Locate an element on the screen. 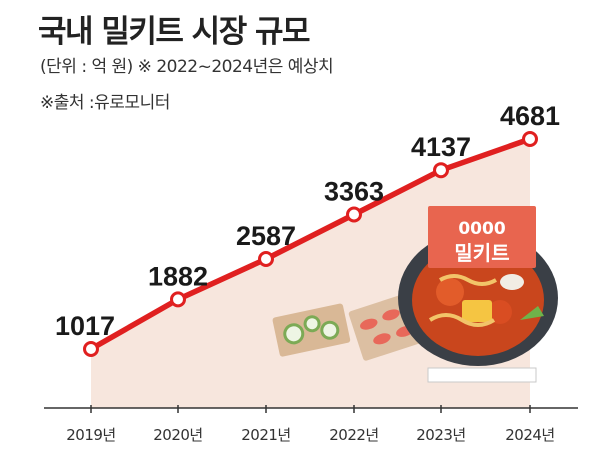  x-tick-label-5: 2024년 is located at coordinates (529, 435).